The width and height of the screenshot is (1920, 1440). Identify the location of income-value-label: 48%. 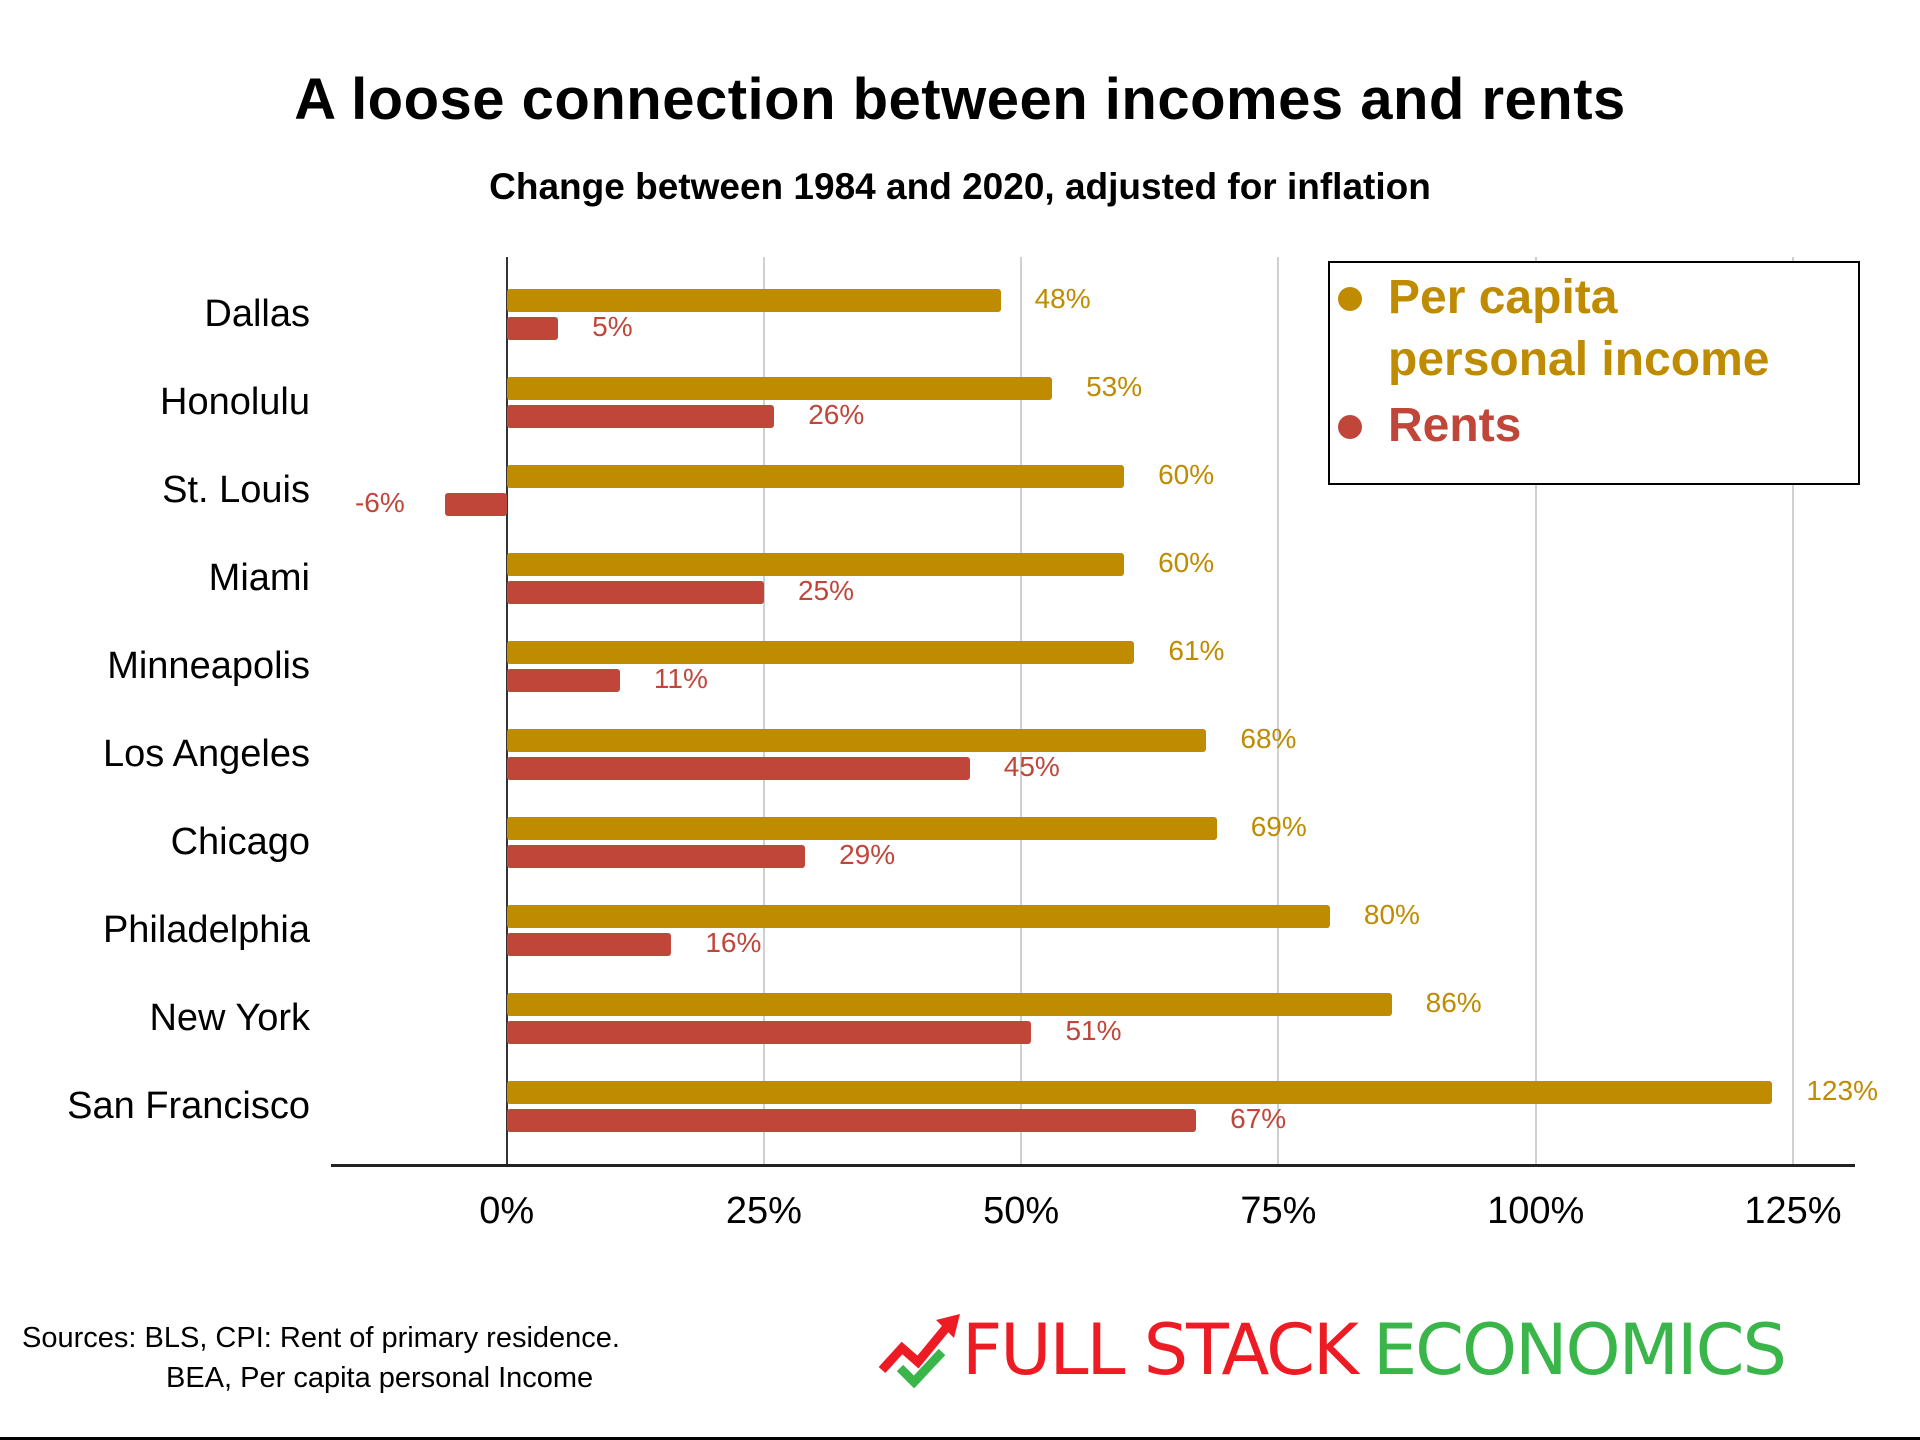
(1062, 298).